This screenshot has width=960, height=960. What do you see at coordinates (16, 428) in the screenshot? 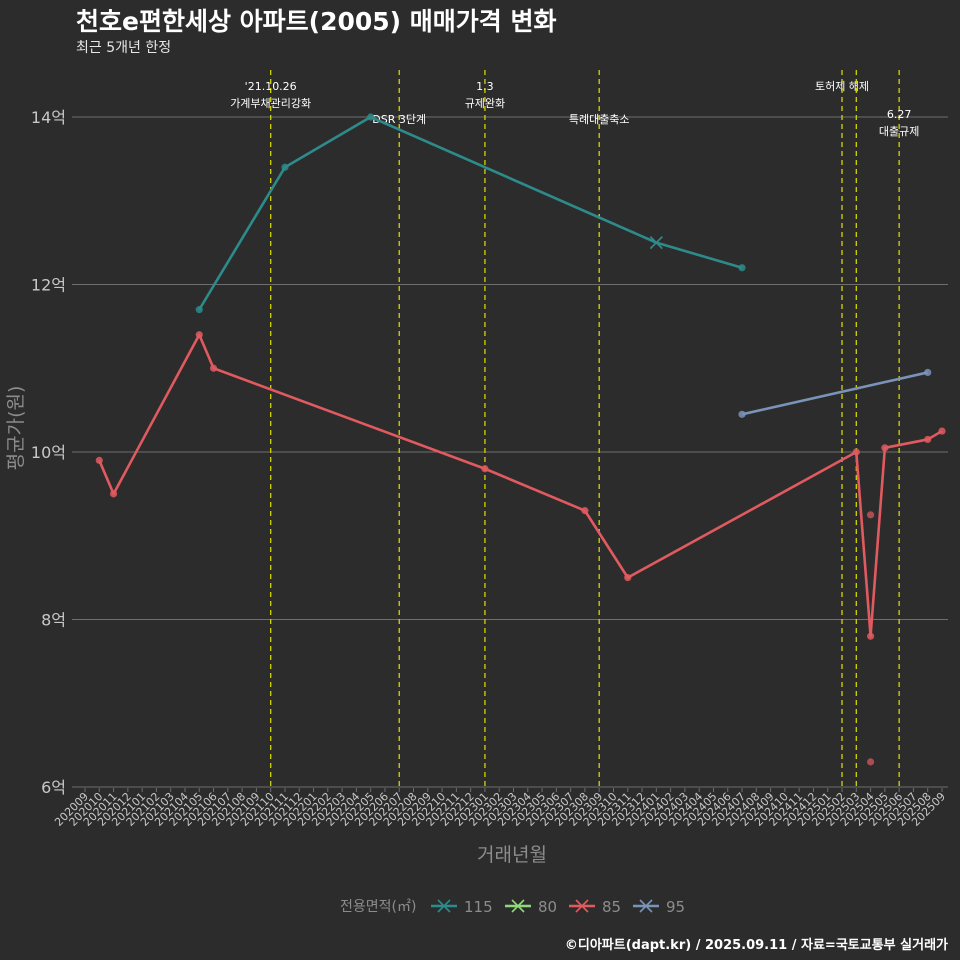
I see `y-axis-title: 평균가(원)` at bounding box center [16, 428].